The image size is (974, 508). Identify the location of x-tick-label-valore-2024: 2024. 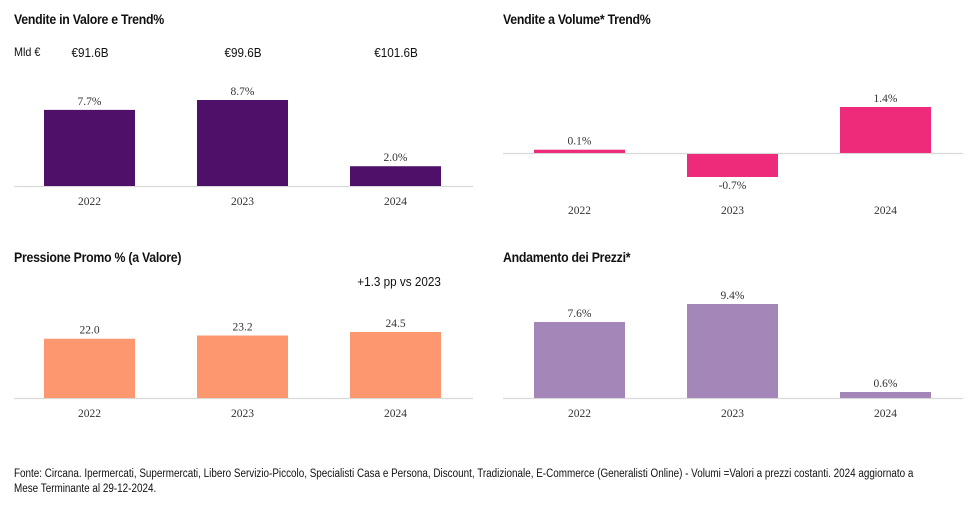
(395, 202).